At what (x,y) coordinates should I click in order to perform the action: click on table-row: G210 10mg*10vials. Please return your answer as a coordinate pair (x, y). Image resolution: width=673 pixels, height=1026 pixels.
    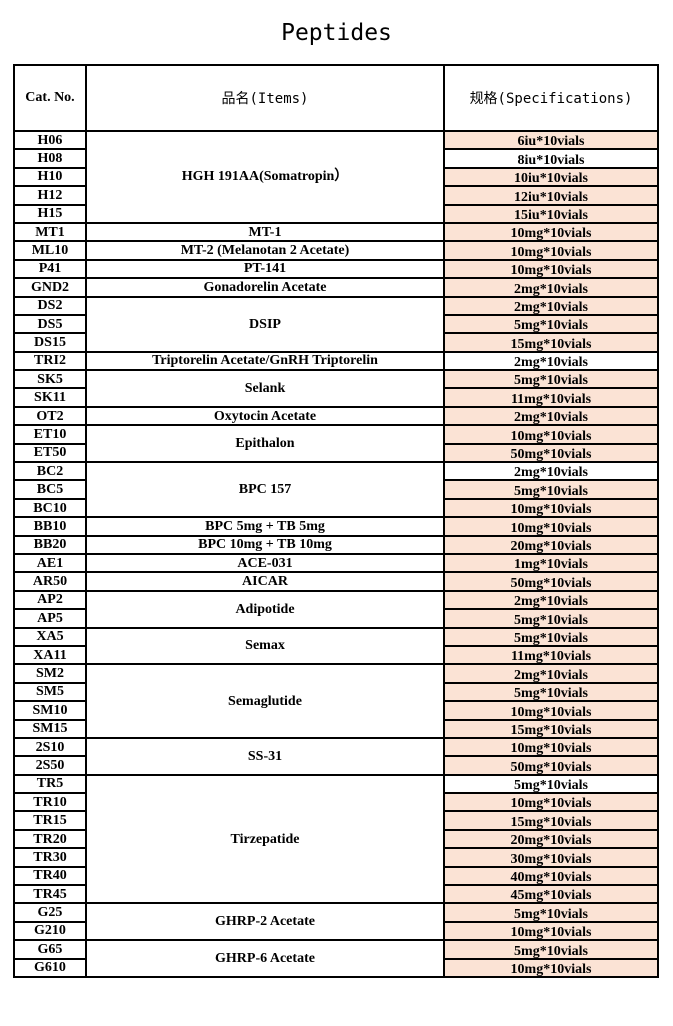
    Looking at the image, I should click on (336, 931).